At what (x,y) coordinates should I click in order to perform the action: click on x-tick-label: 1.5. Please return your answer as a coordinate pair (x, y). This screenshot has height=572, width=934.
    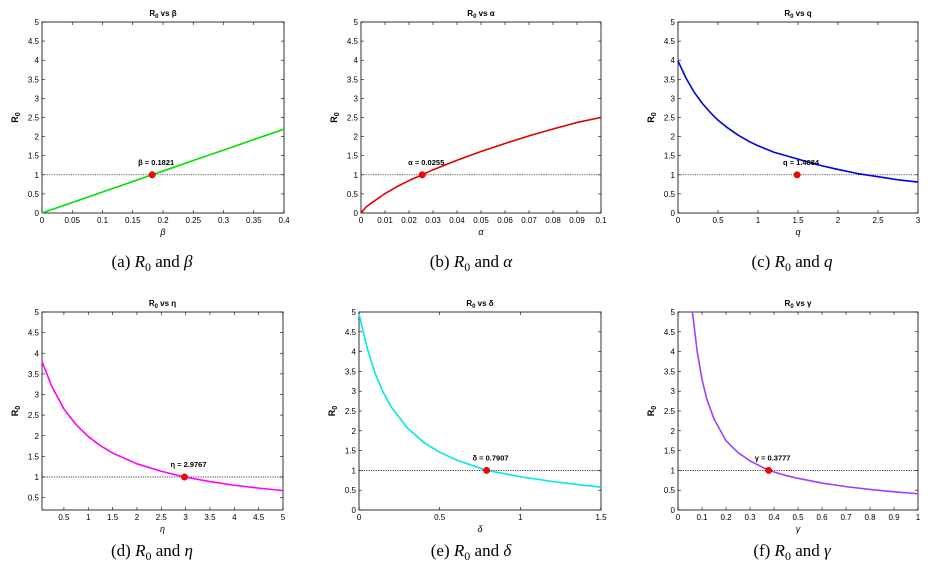
    Looking at the image, I should click on (798, 220).